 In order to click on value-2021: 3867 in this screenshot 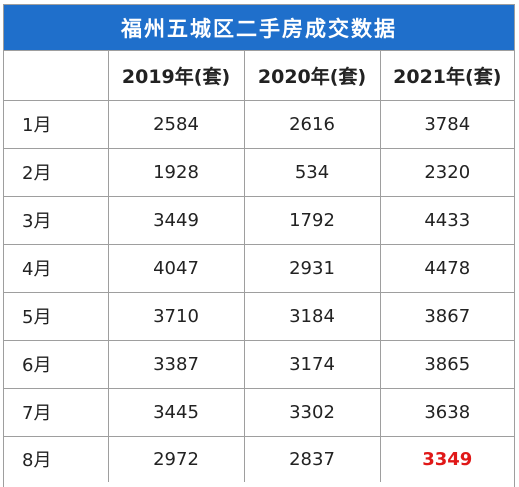, I will do `click(446, 316)`.